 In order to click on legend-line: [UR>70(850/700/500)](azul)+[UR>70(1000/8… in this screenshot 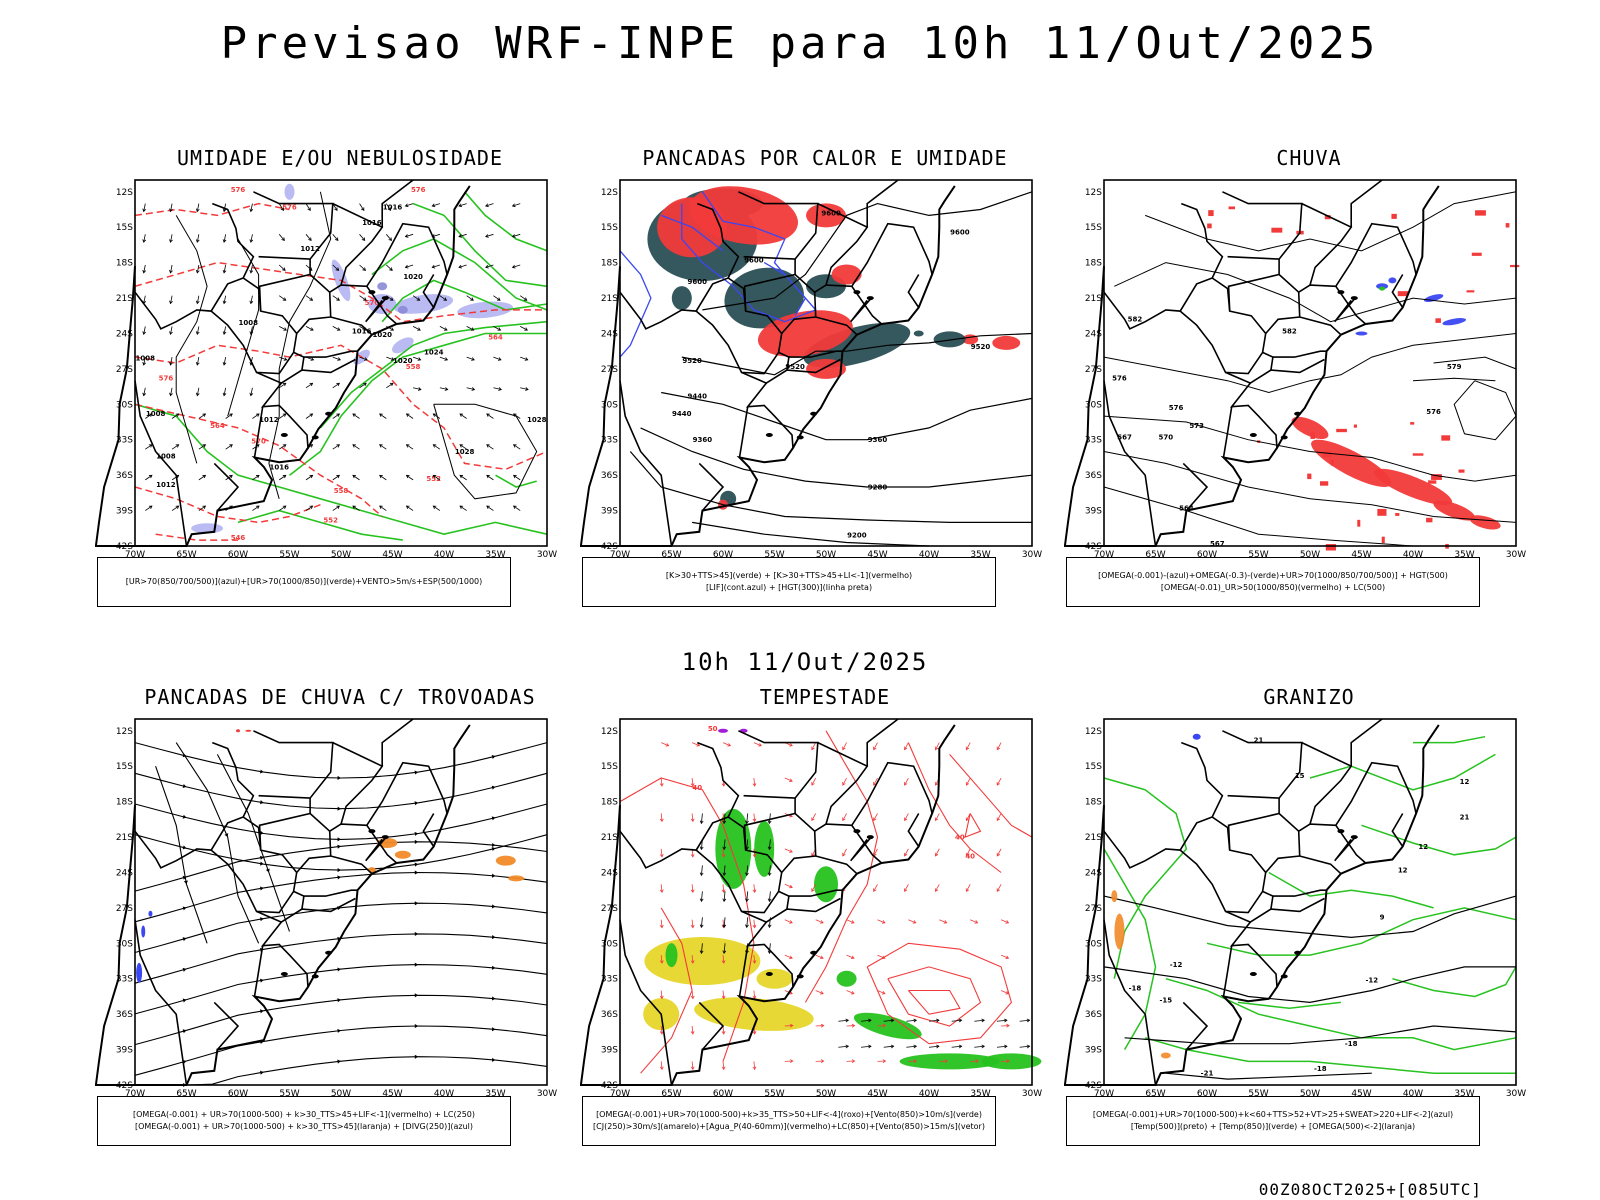, I will do `click(304, 581)`.